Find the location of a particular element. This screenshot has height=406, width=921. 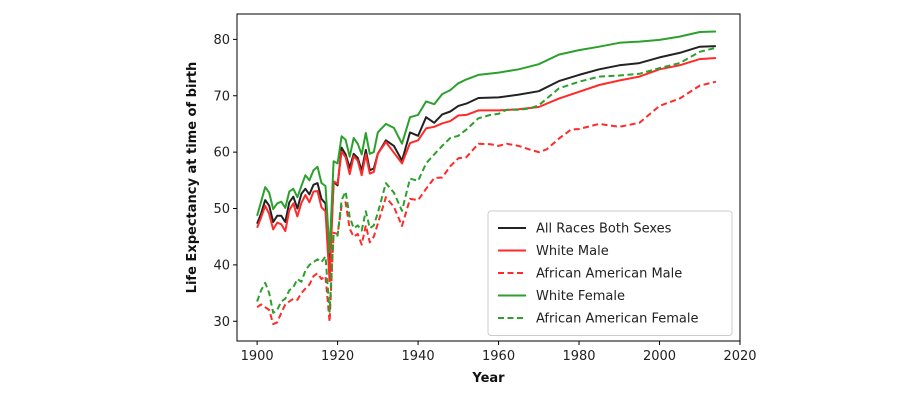

x-tick-label: 1900 is located at coordinates (257, 356).